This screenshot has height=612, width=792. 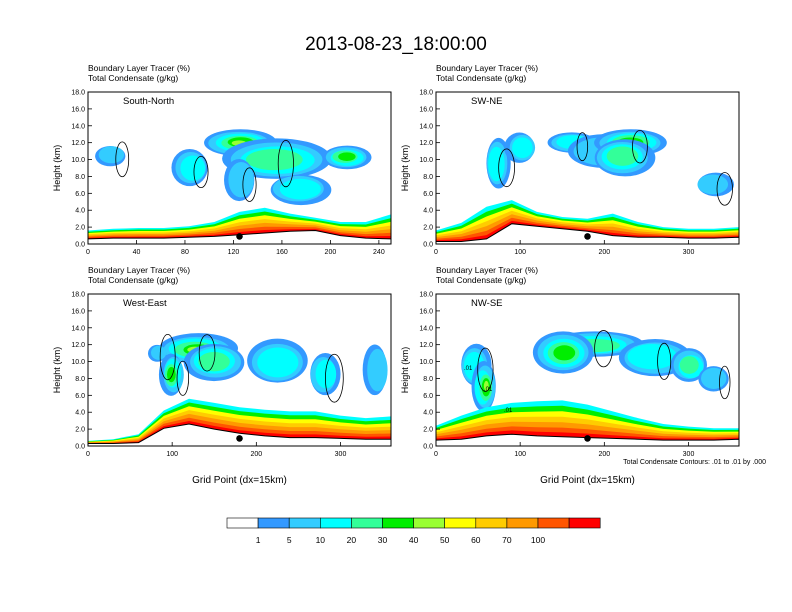 What do you see at coordinates (508, 411) in the screenshot?
I see `contour-label: .01` at bounding box center [508, 411].